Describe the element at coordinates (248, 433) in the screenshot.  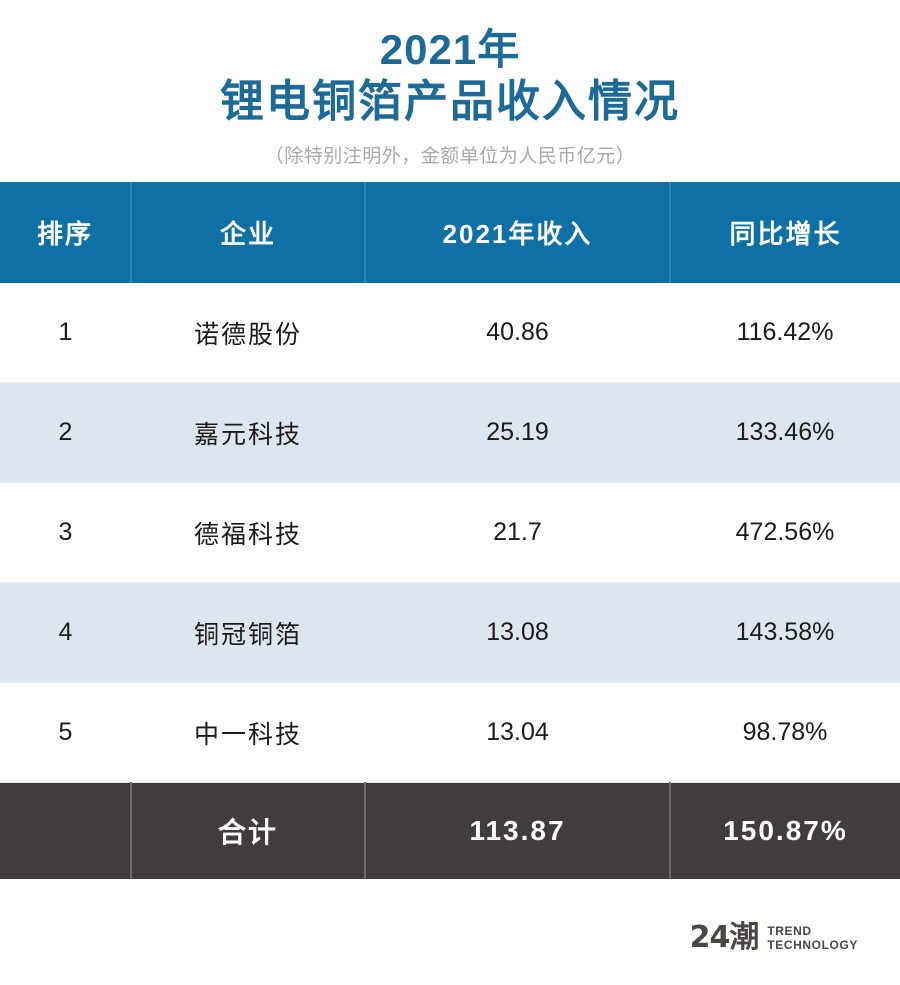
I see `cell-firm: 嘉元科技` at that location.